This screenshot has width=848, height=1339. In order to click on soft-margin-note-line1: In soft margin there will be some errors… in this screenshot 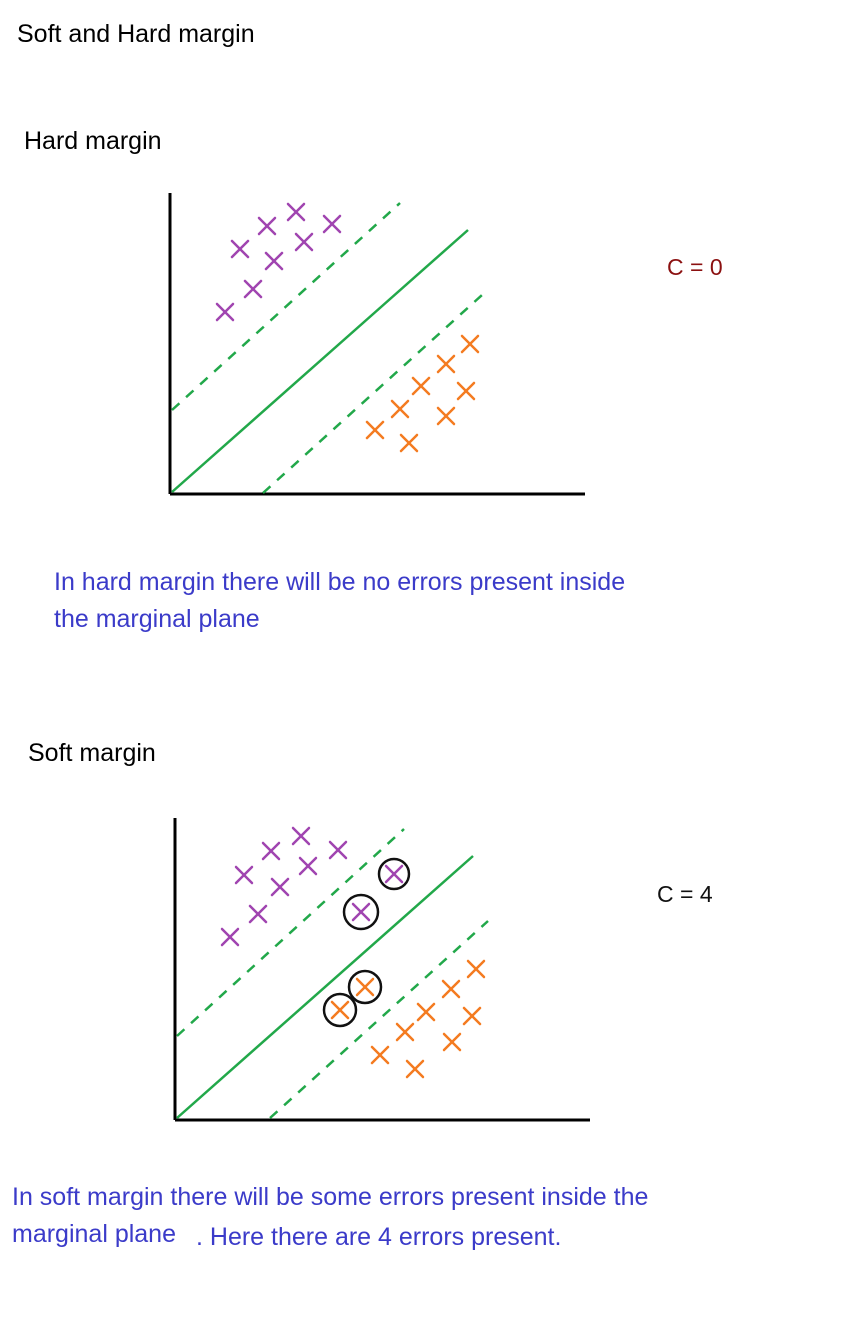, I will do `click(330, 1197)`.